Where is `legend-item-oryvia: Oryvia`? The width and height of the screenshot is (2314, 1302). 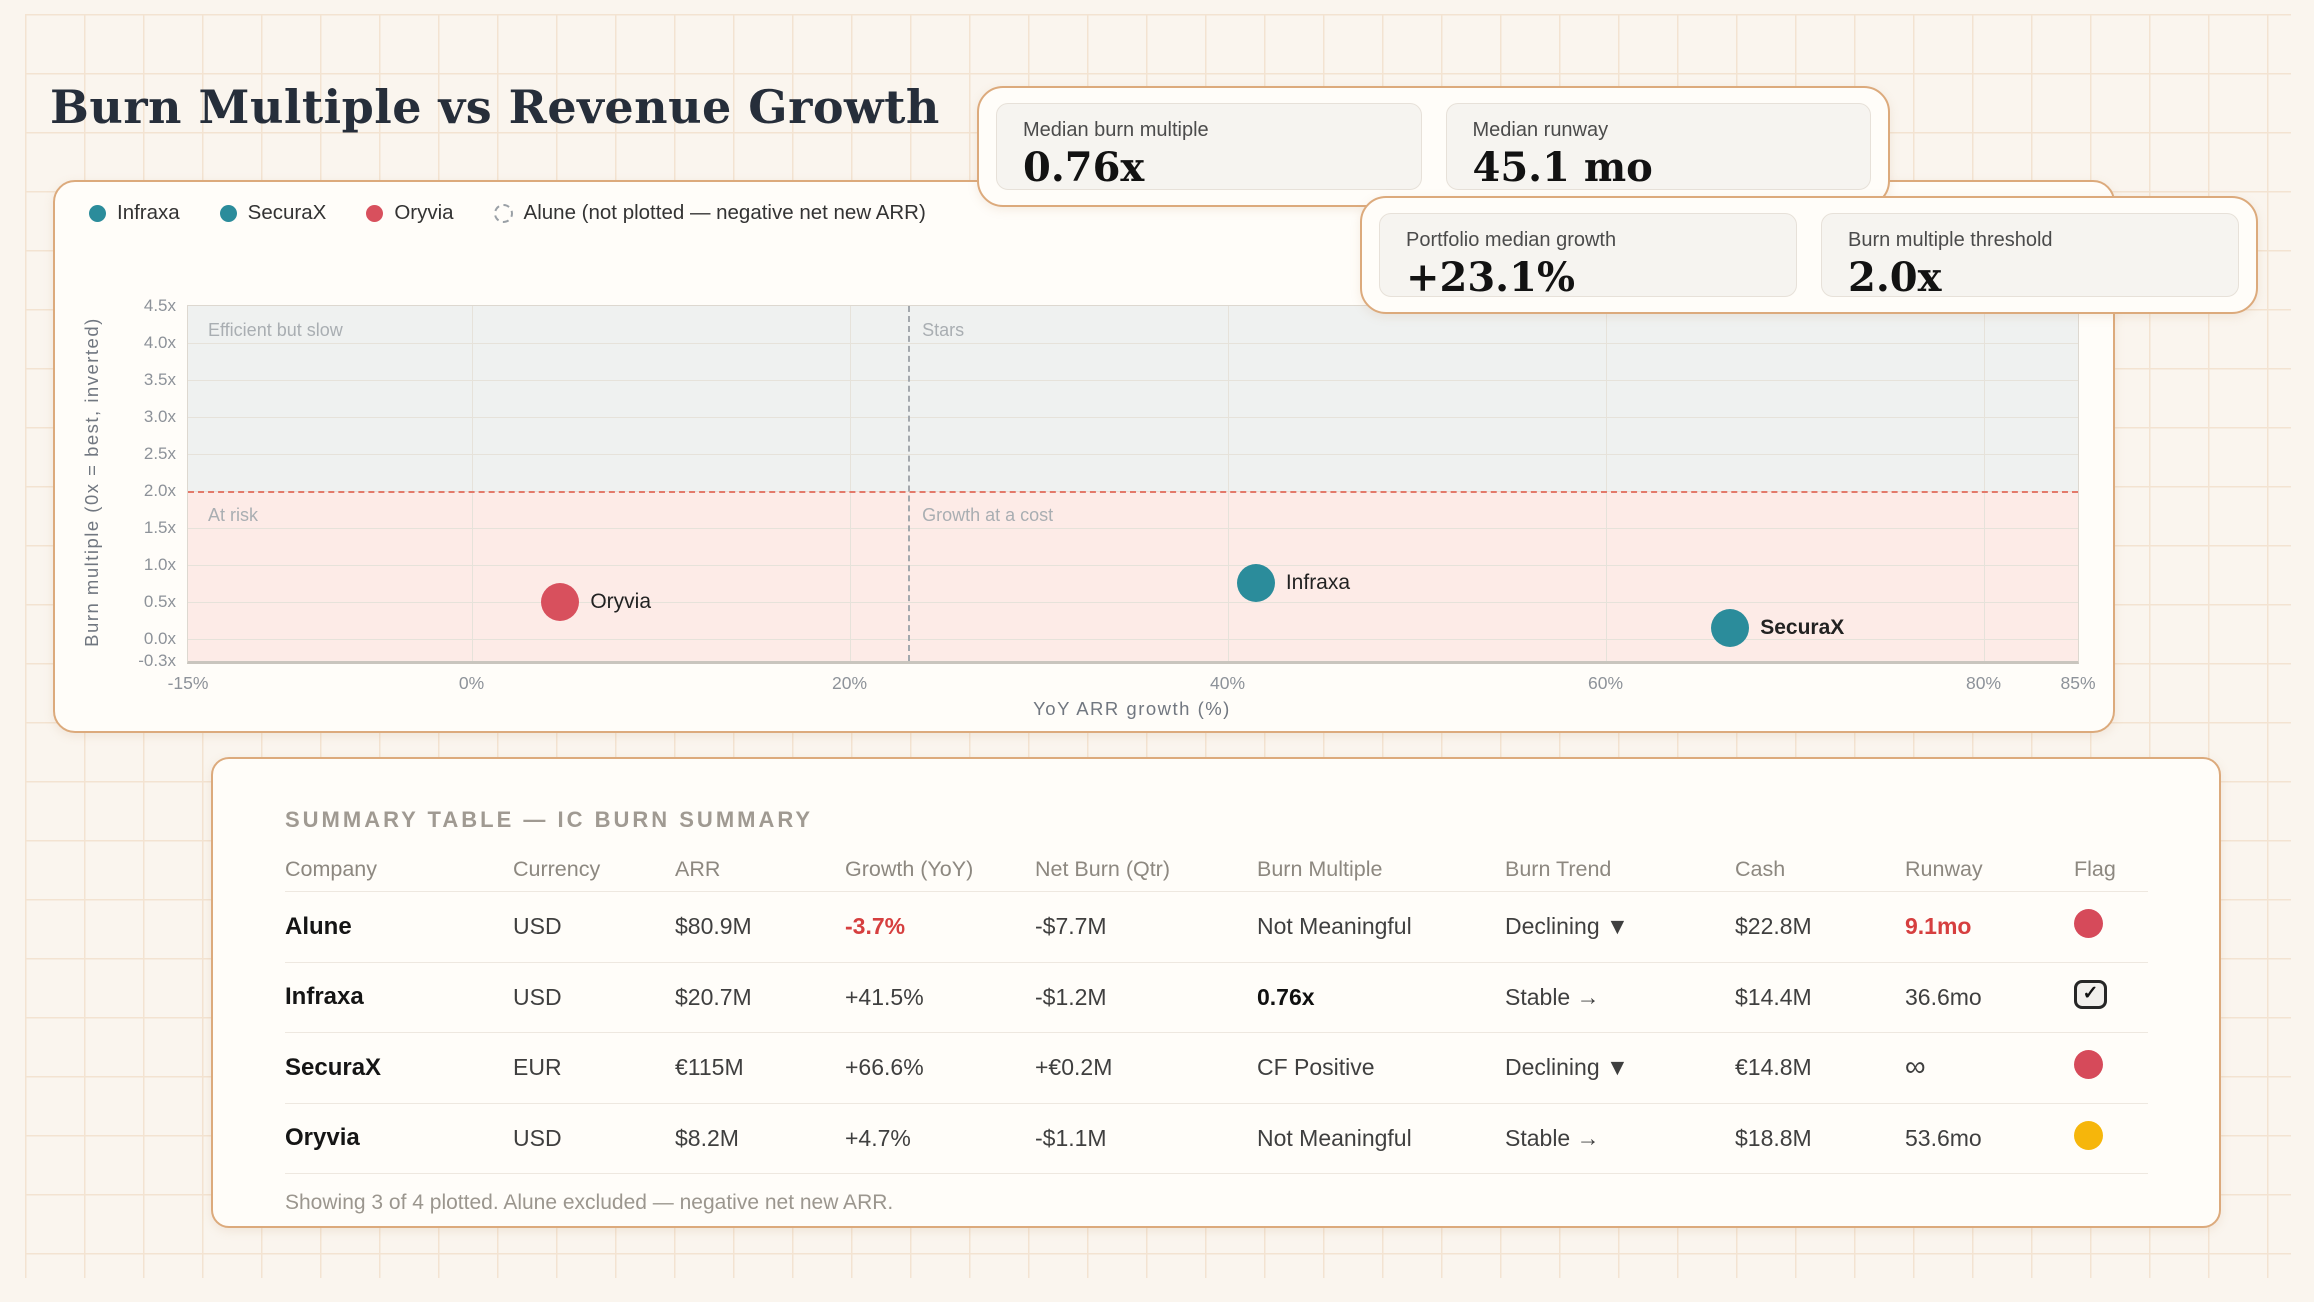
legend-item-oryvia: Oryvia is located at coordinates (410, 213).